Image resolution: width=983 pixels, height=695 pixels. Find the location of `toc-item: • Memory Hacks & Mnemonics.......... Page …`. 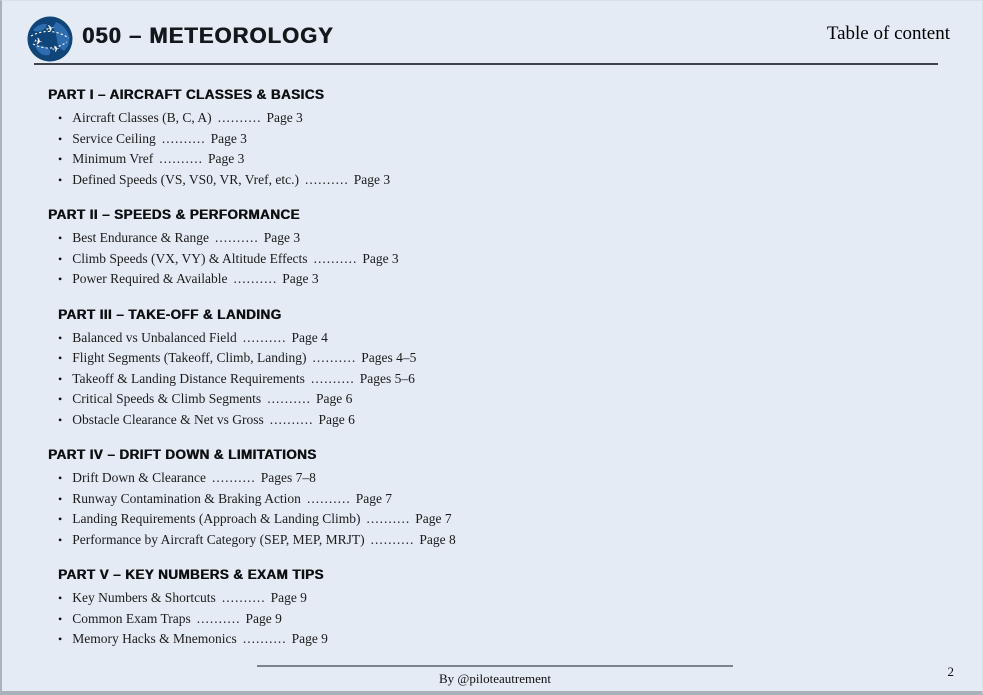

toc-item: • Memory Hacks & Mnemonics.......... Page … is located at coordinates (500, 639).